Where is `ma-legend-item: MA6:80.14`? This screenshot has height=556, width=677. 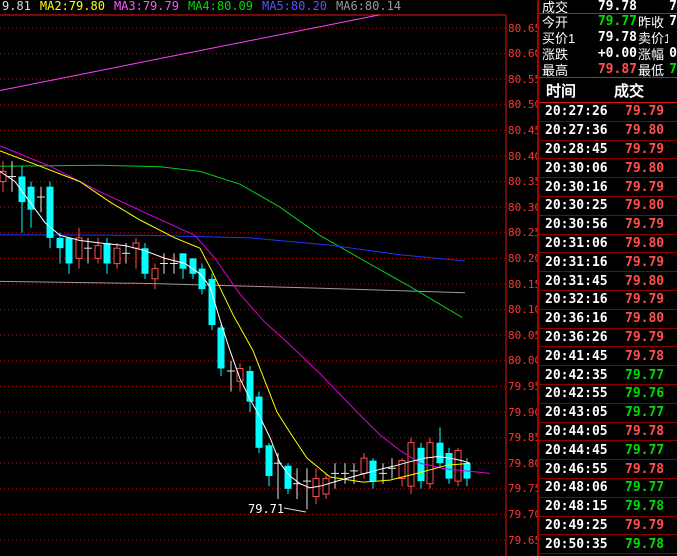 ma-legend-item: MA6:80.14 is located at coordinates (369, 6).